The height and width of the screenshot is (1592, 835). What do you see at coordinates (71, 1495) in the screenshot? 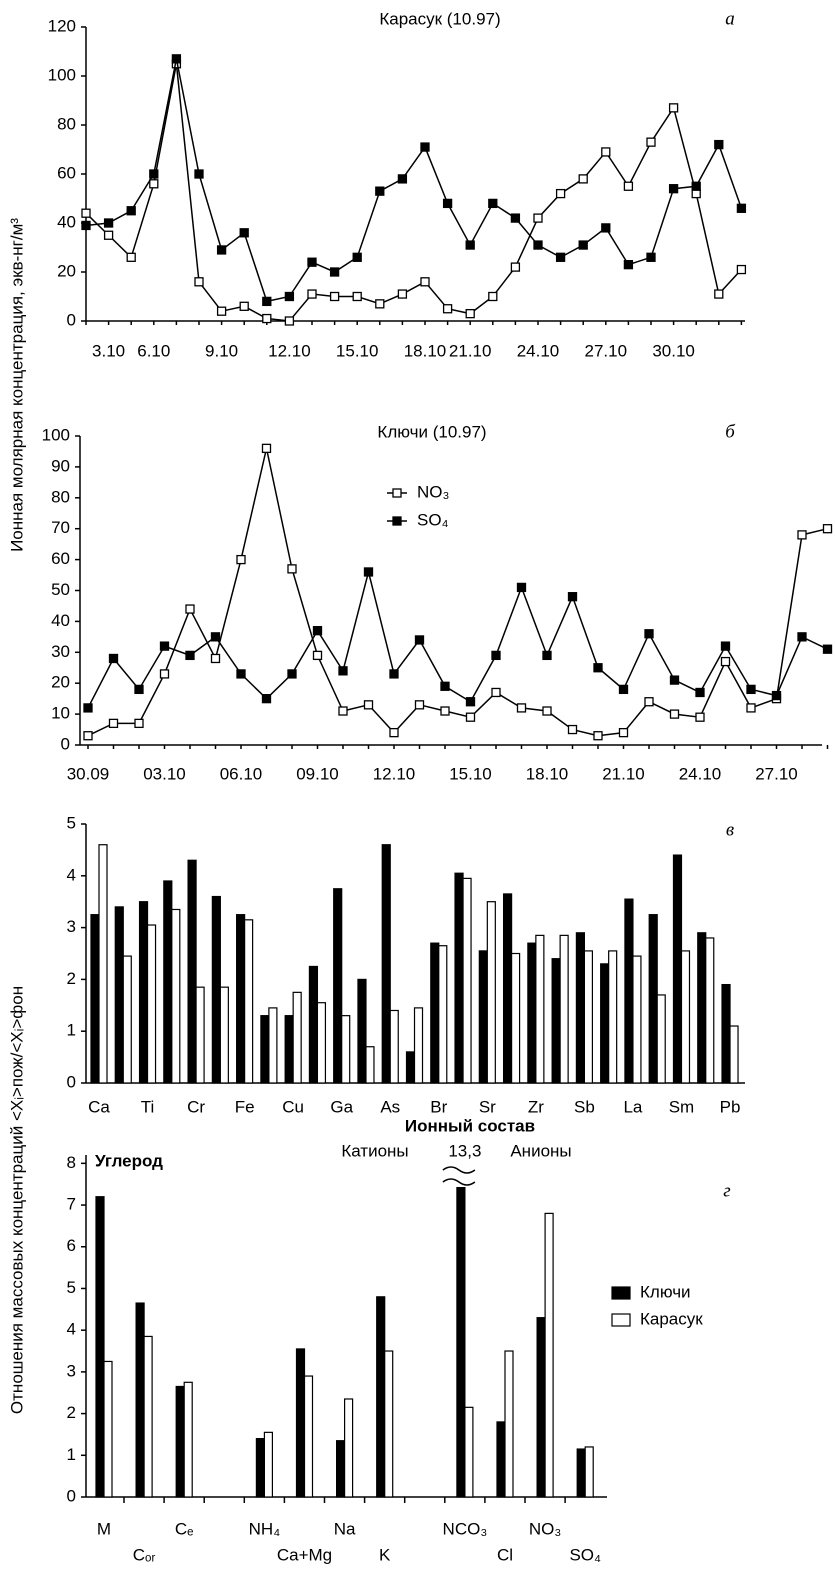
I see `y-tick-label: 0` at bounding box center [71, 1495].